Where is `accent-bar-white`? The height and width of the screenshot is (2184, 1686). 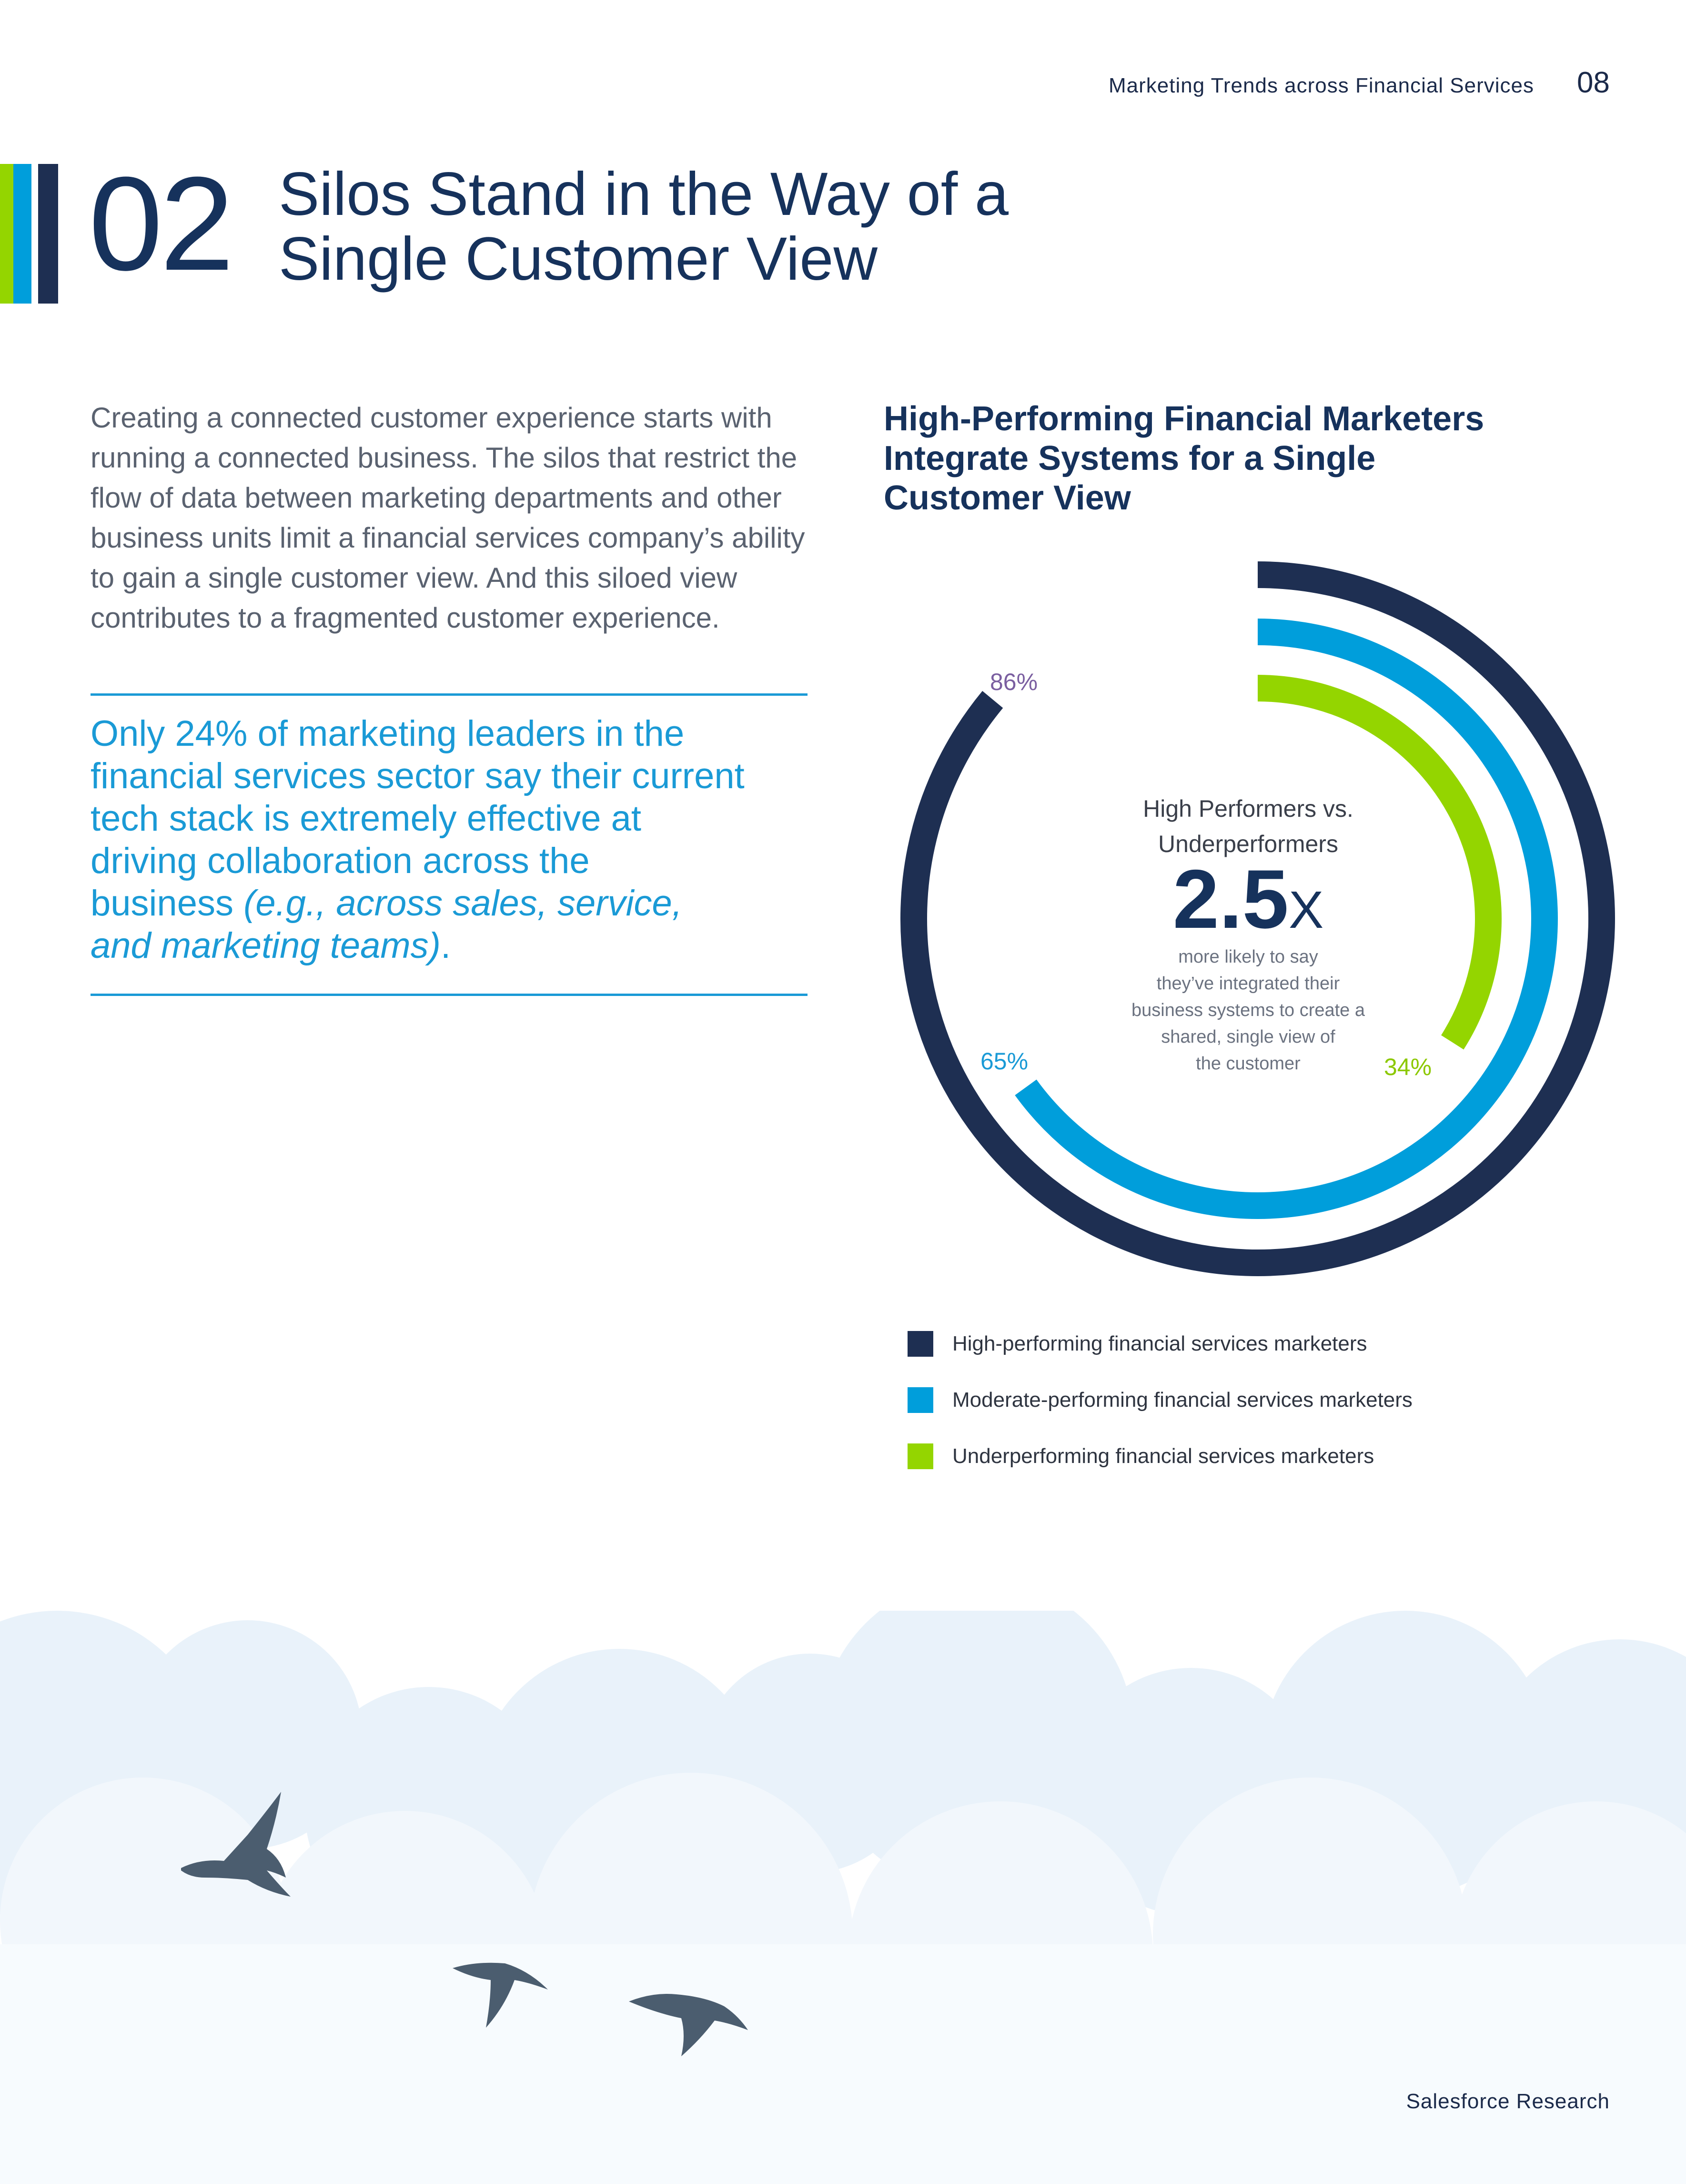
accent-bar-white is located at coordinates (34, 234).